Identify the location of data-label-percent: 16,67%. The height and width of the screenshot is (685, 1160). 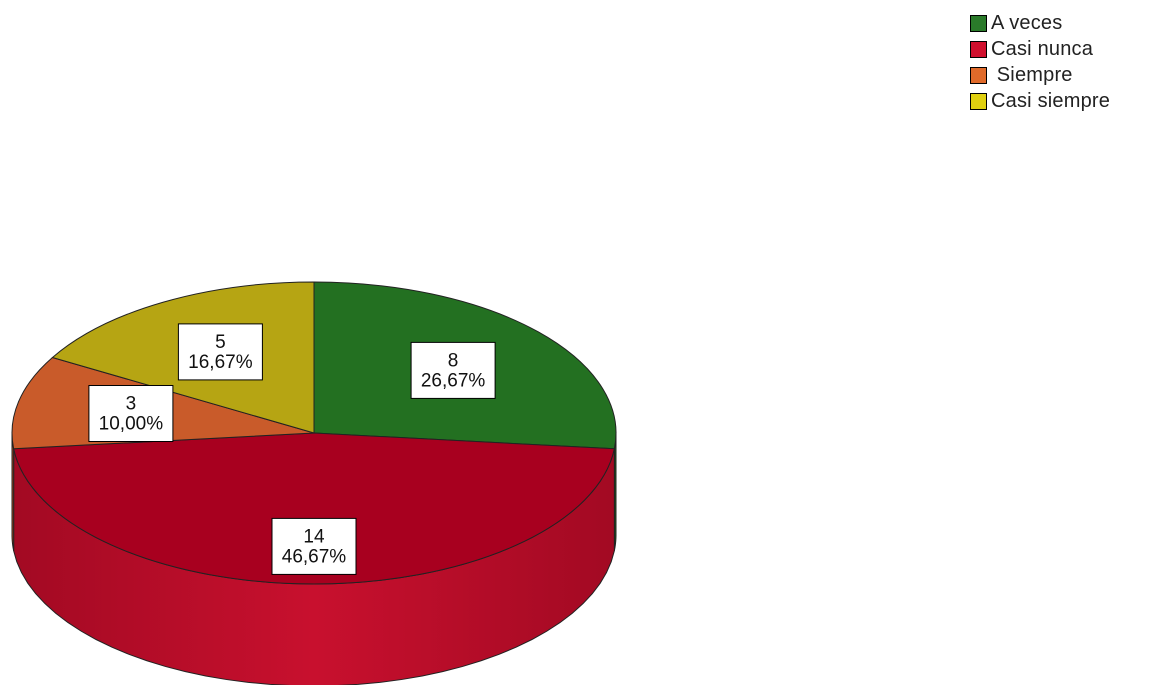
(220, 362).